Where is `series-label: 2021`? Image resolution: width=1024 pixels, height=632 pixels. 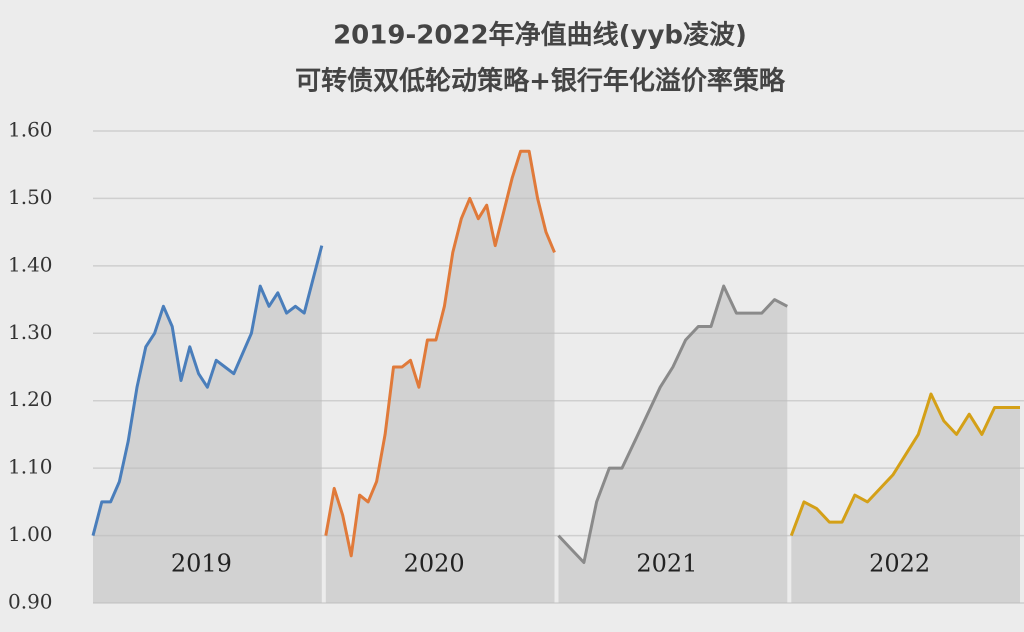
series-label: 2021 is located at coordinates (666, 564).